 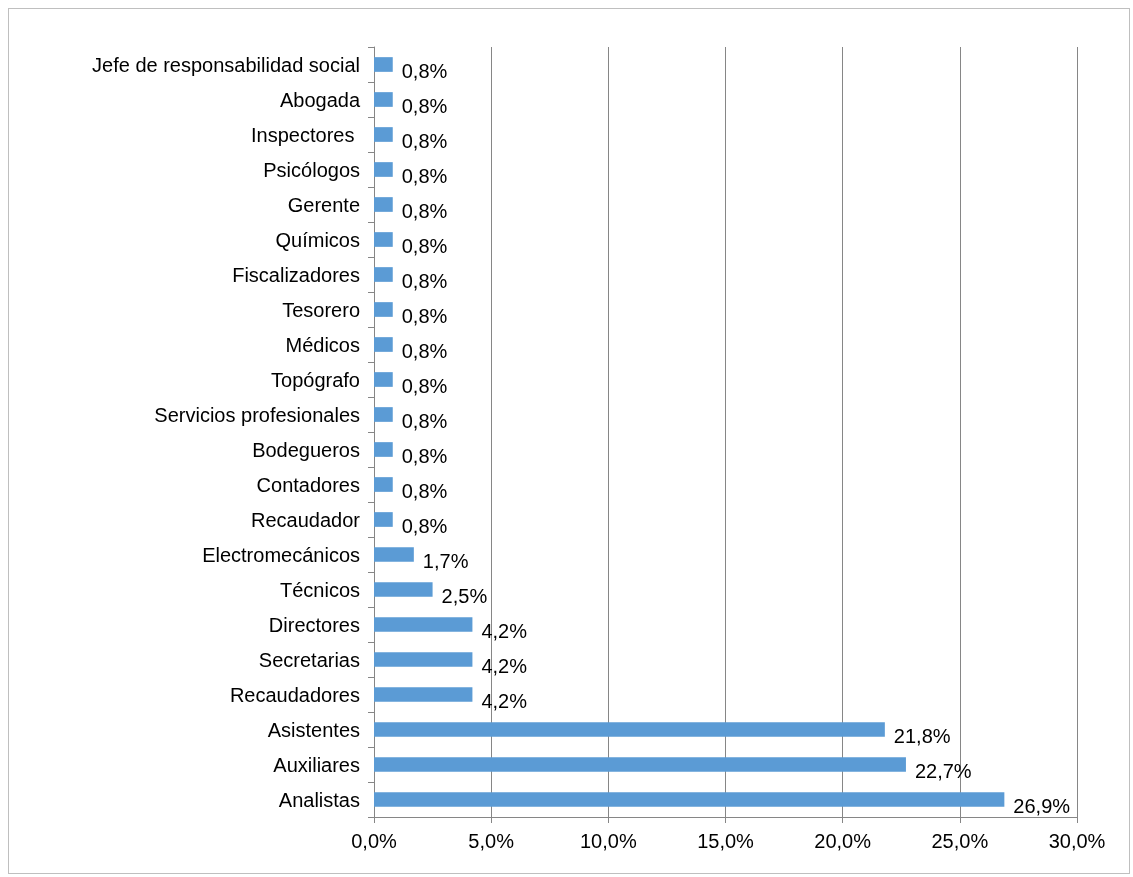 I want to click on x-tick-label: 15,0%, so click(x=726, y=841).